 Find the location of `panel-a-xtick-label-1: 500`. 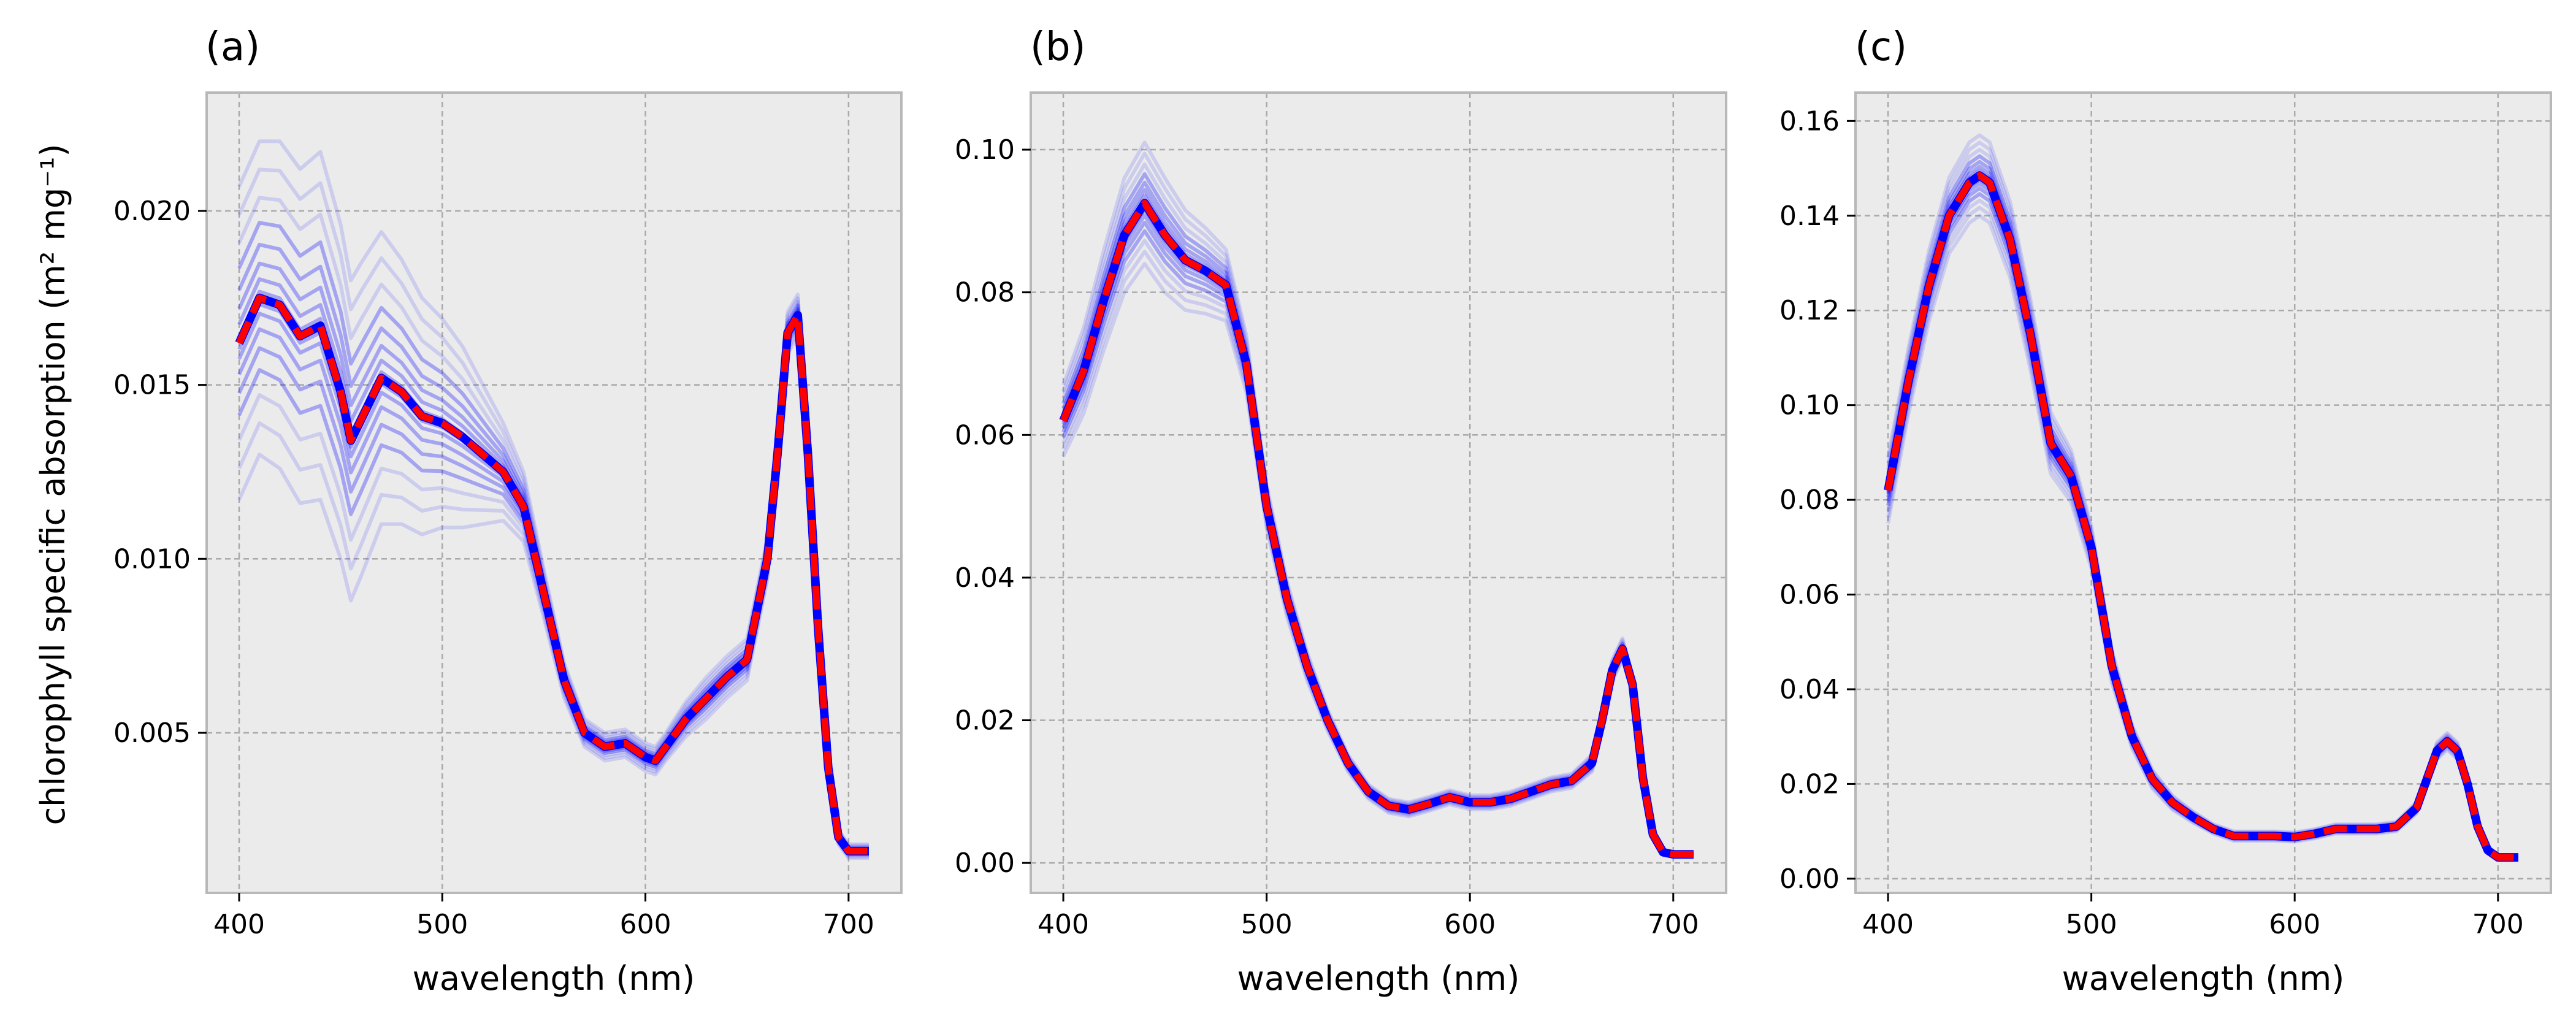

panel-a-xtick-label-1: 500 is located at coordinates (442, 925).